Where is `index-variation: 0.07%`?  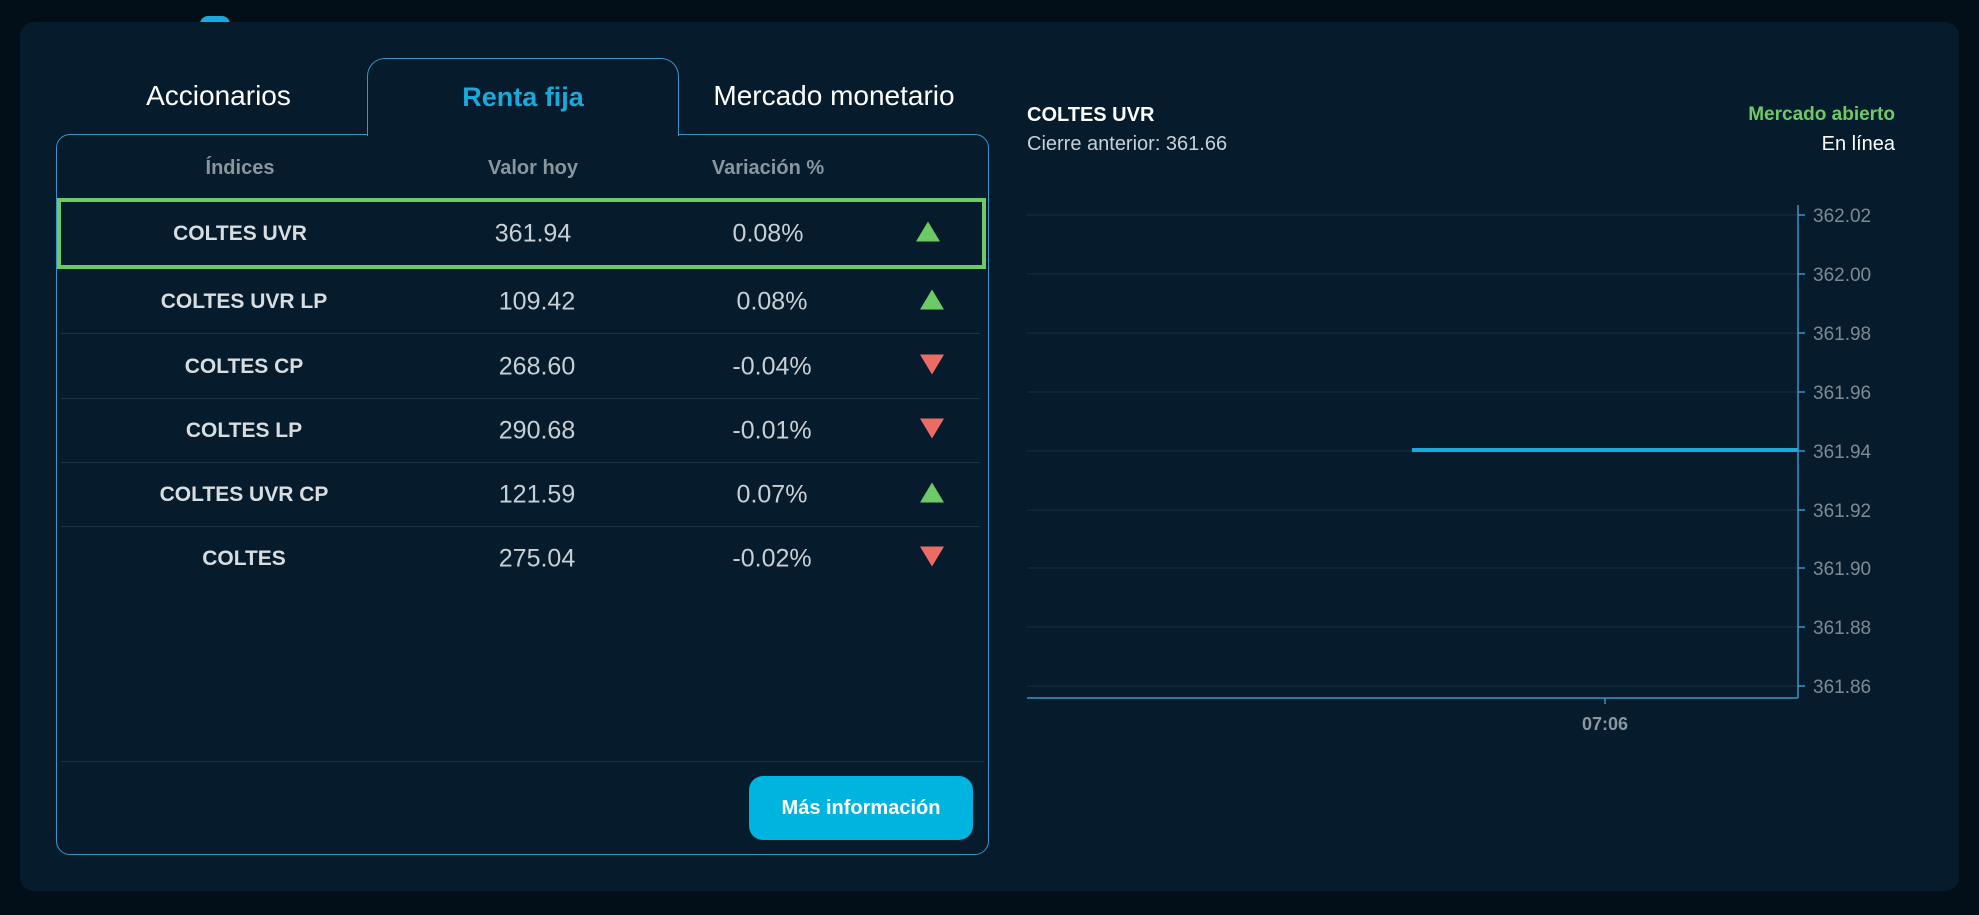 index-variation: 0.07% is located at coordinates (772, 494).